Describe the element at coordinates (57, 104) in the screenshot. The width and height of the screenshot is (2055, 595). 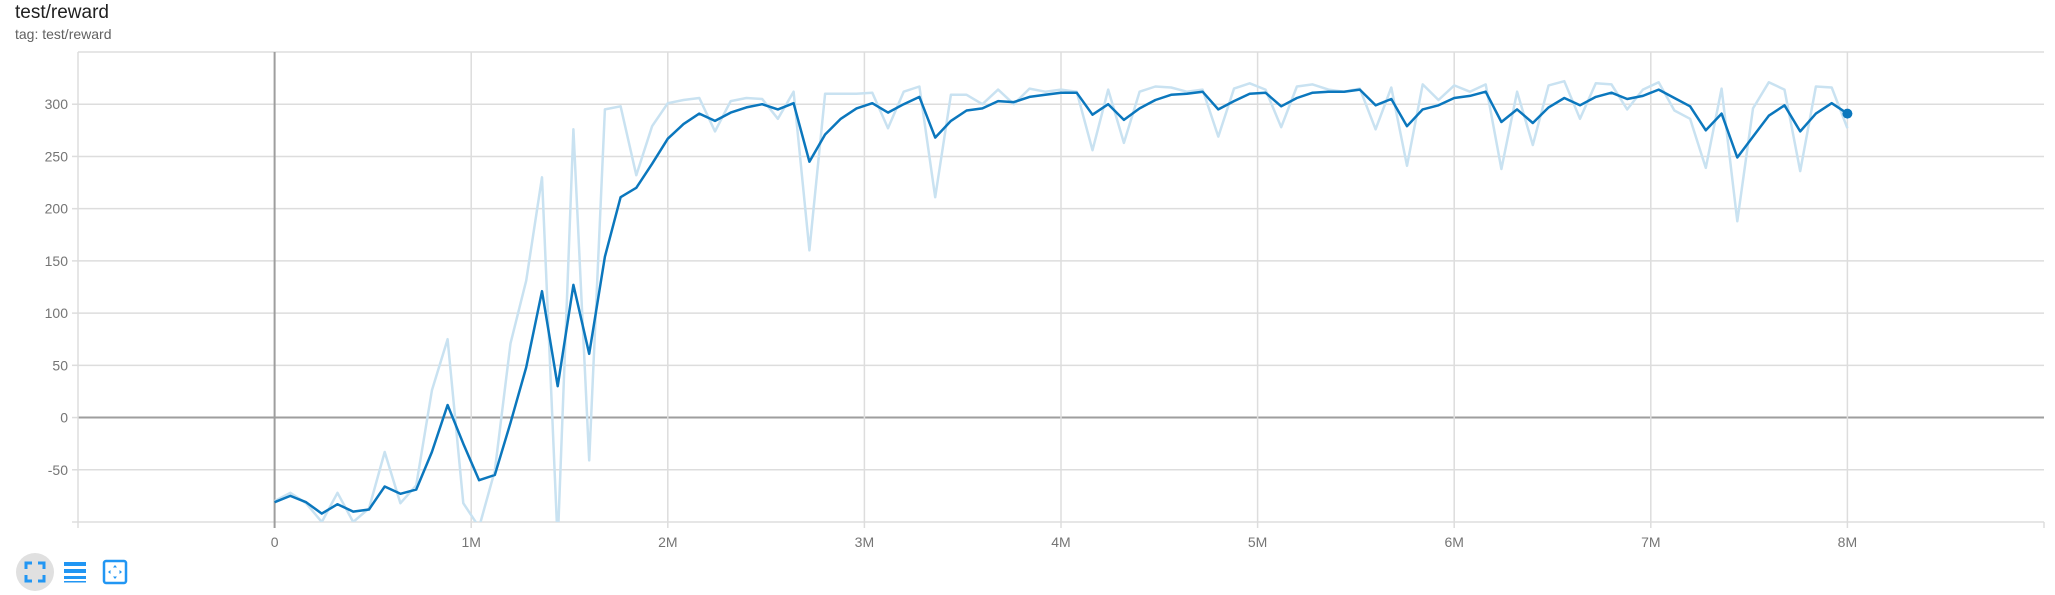
I see `y-tick-label: 300` at that location.